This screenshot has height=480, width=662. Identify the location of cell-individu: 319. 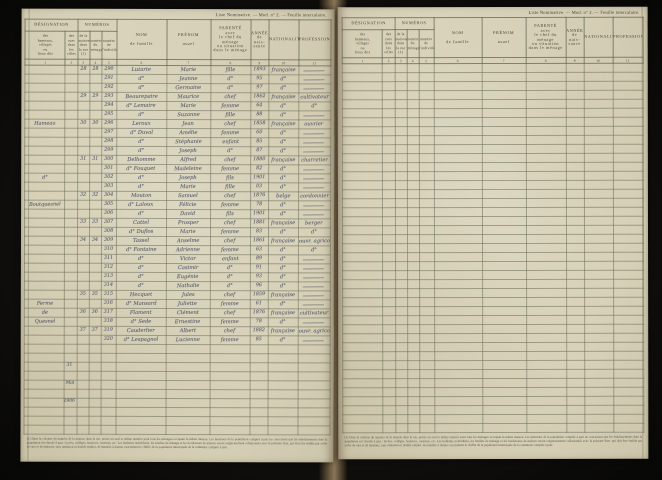
(108, 331).